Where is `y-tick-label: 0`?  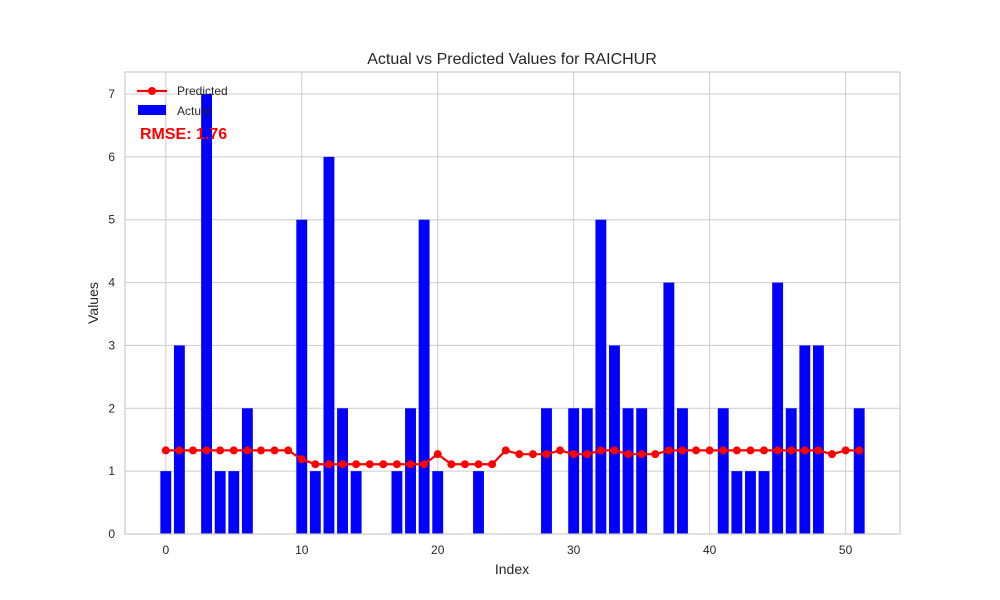 y-tick-label: 0 is located at coordinates (111, 534).